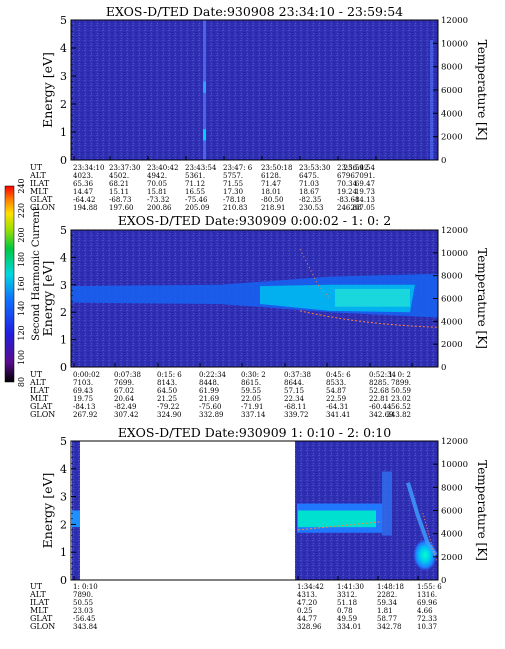  Describe the element at coordinates (157, 192) in the screenshot. I see `table-cell: 15.81` at that location.